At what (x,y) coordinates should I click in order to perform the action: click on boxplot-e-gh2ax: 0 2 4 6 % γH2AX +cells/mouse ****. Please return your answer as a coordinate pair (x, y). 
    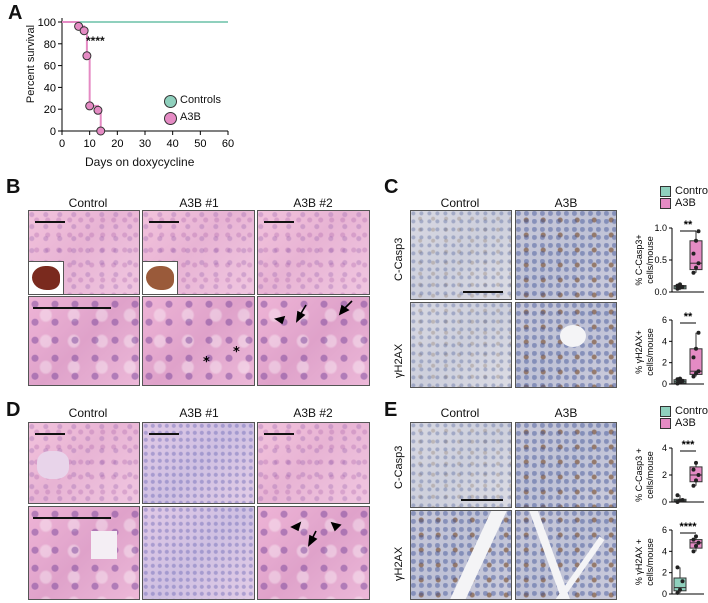
    Looking at the image, I should click on (669, 560).